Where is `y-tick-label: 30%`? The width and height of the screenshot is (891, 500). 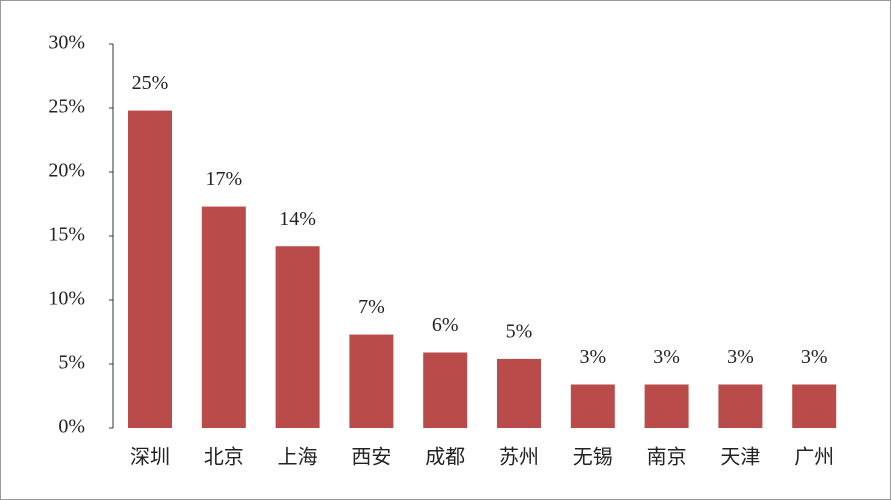
y-tick-label: 30% is located at coordinates (66, 43).